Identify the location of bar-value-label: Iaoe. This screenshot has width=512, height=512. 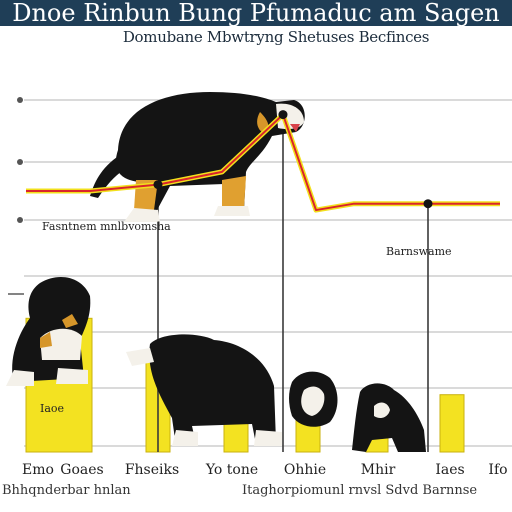
(52, 408).